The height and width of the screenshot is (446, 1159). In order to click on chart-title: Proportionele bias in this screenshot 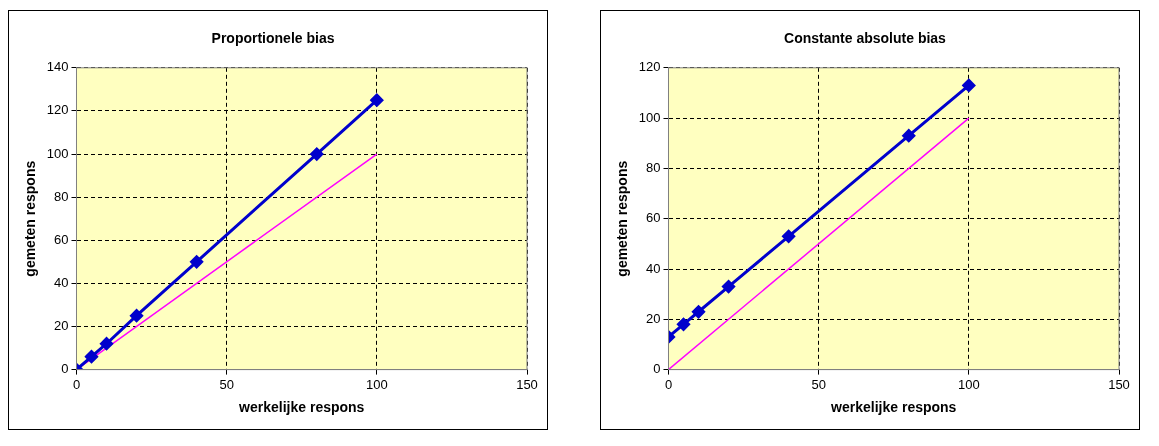, I will do `click(273, 38)`.